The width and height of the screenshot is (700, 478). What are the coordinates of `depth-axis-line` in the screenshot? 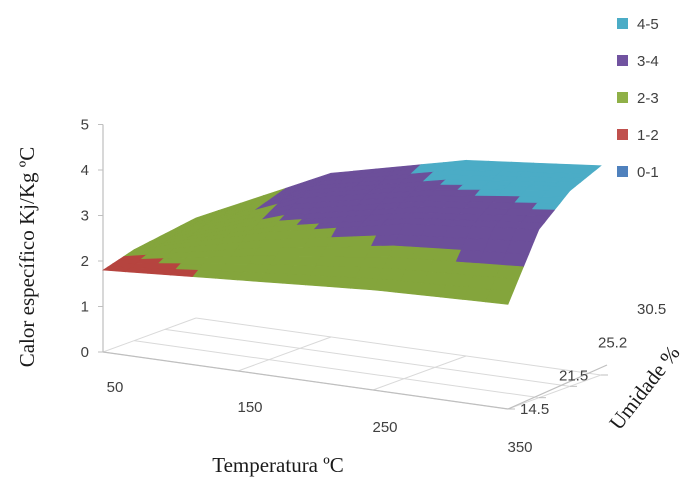 It's located at (557, 387).